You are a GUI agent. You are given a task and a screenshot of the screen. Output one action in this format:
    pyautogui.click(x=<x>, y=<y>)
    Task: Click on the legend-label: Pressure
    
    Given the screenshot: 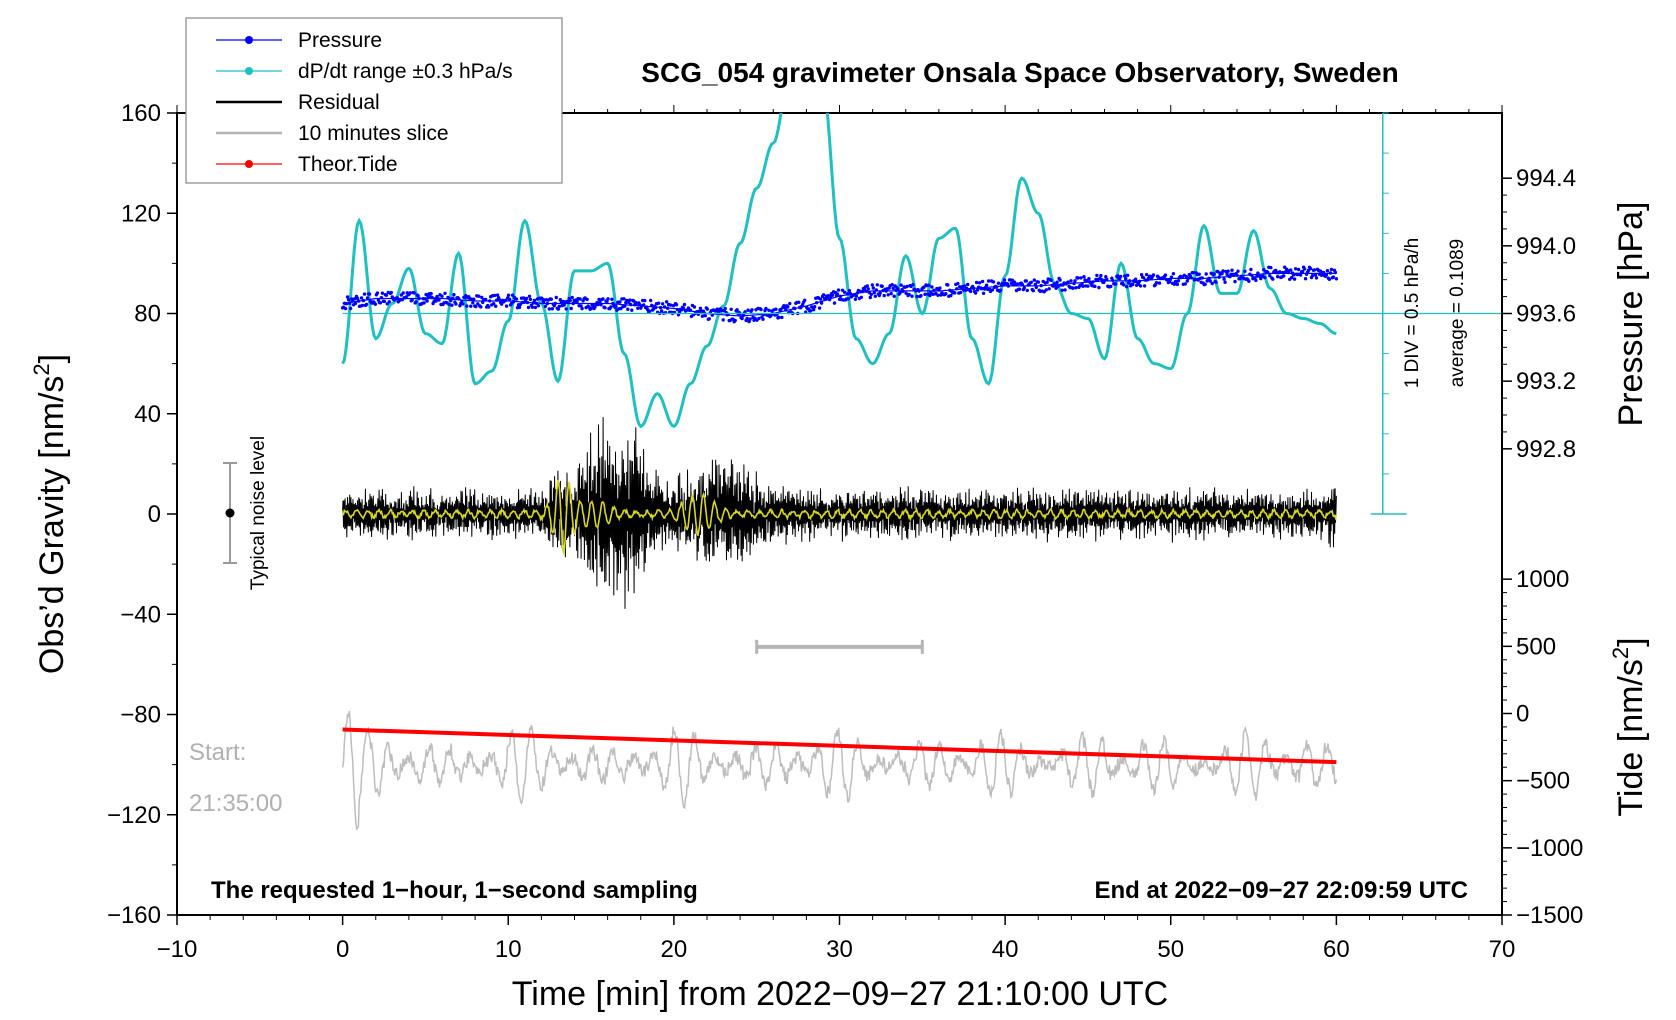 What is the action you would take?
    pyautogui.click(x=340, y=40)
    